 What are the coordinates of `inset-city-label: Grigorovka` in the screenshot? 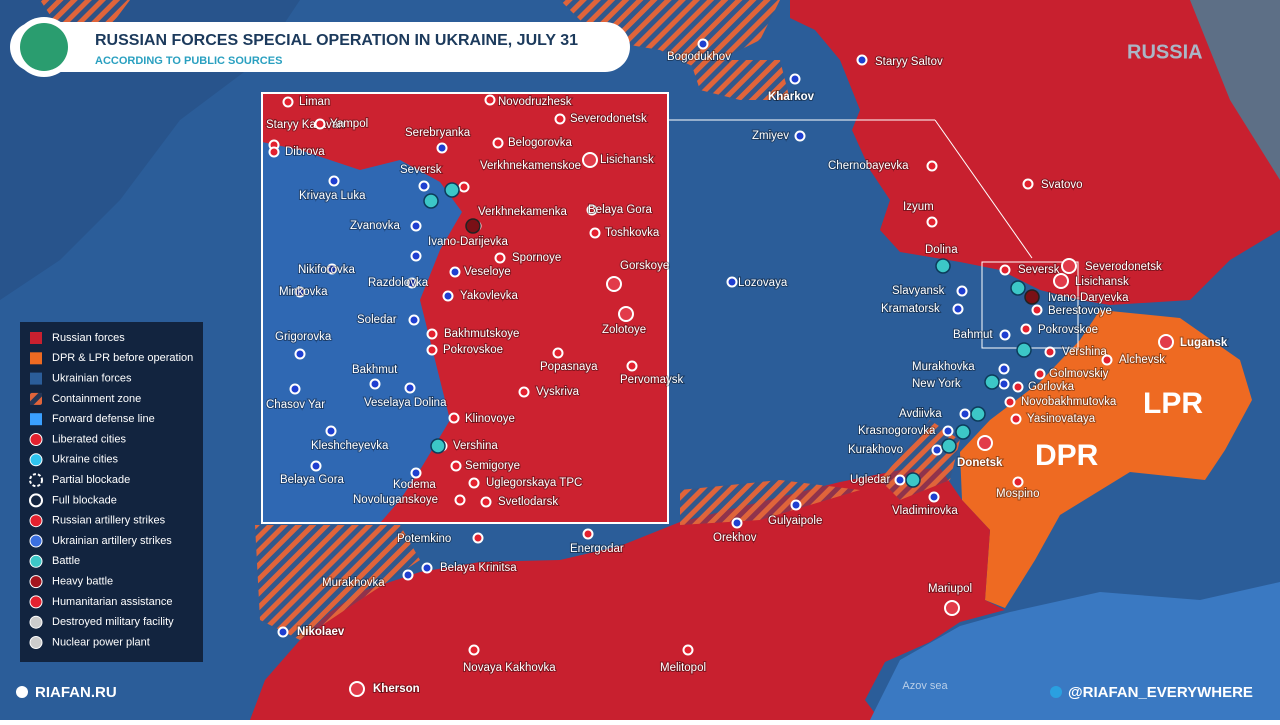 It's located at (303, 337).